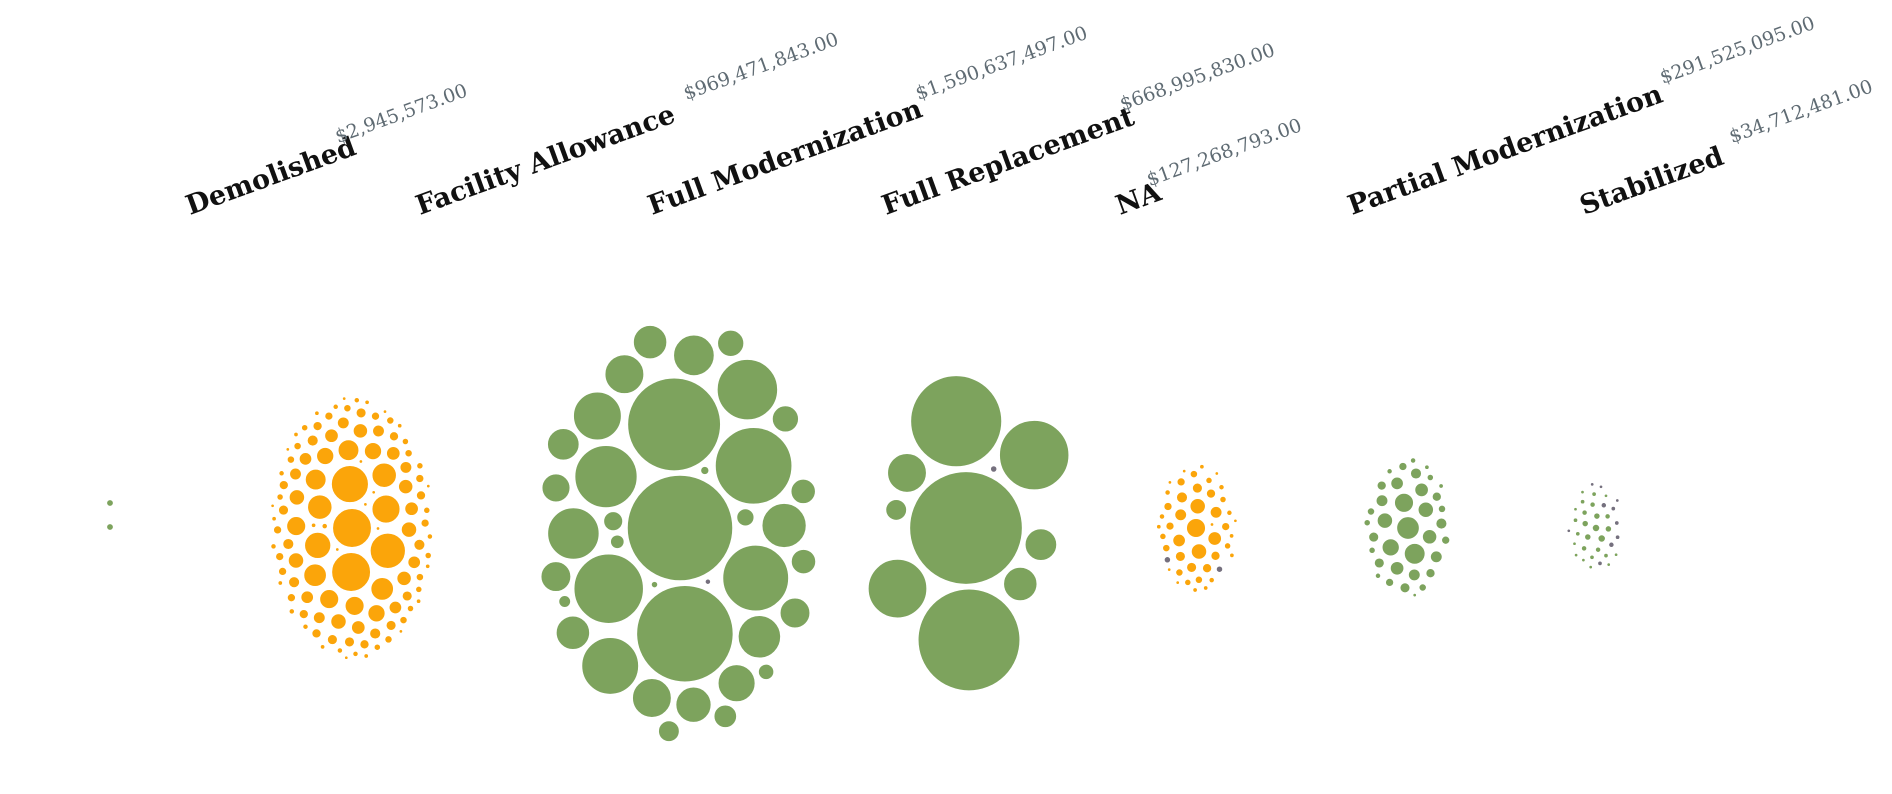 Image resolution: width=1892 pixels, height=794 pixels. What do you see at coordinates (1224, 152) in the screenshot?
I see `category-value: $127,268,793.00` at bounding box center [1224, 152].